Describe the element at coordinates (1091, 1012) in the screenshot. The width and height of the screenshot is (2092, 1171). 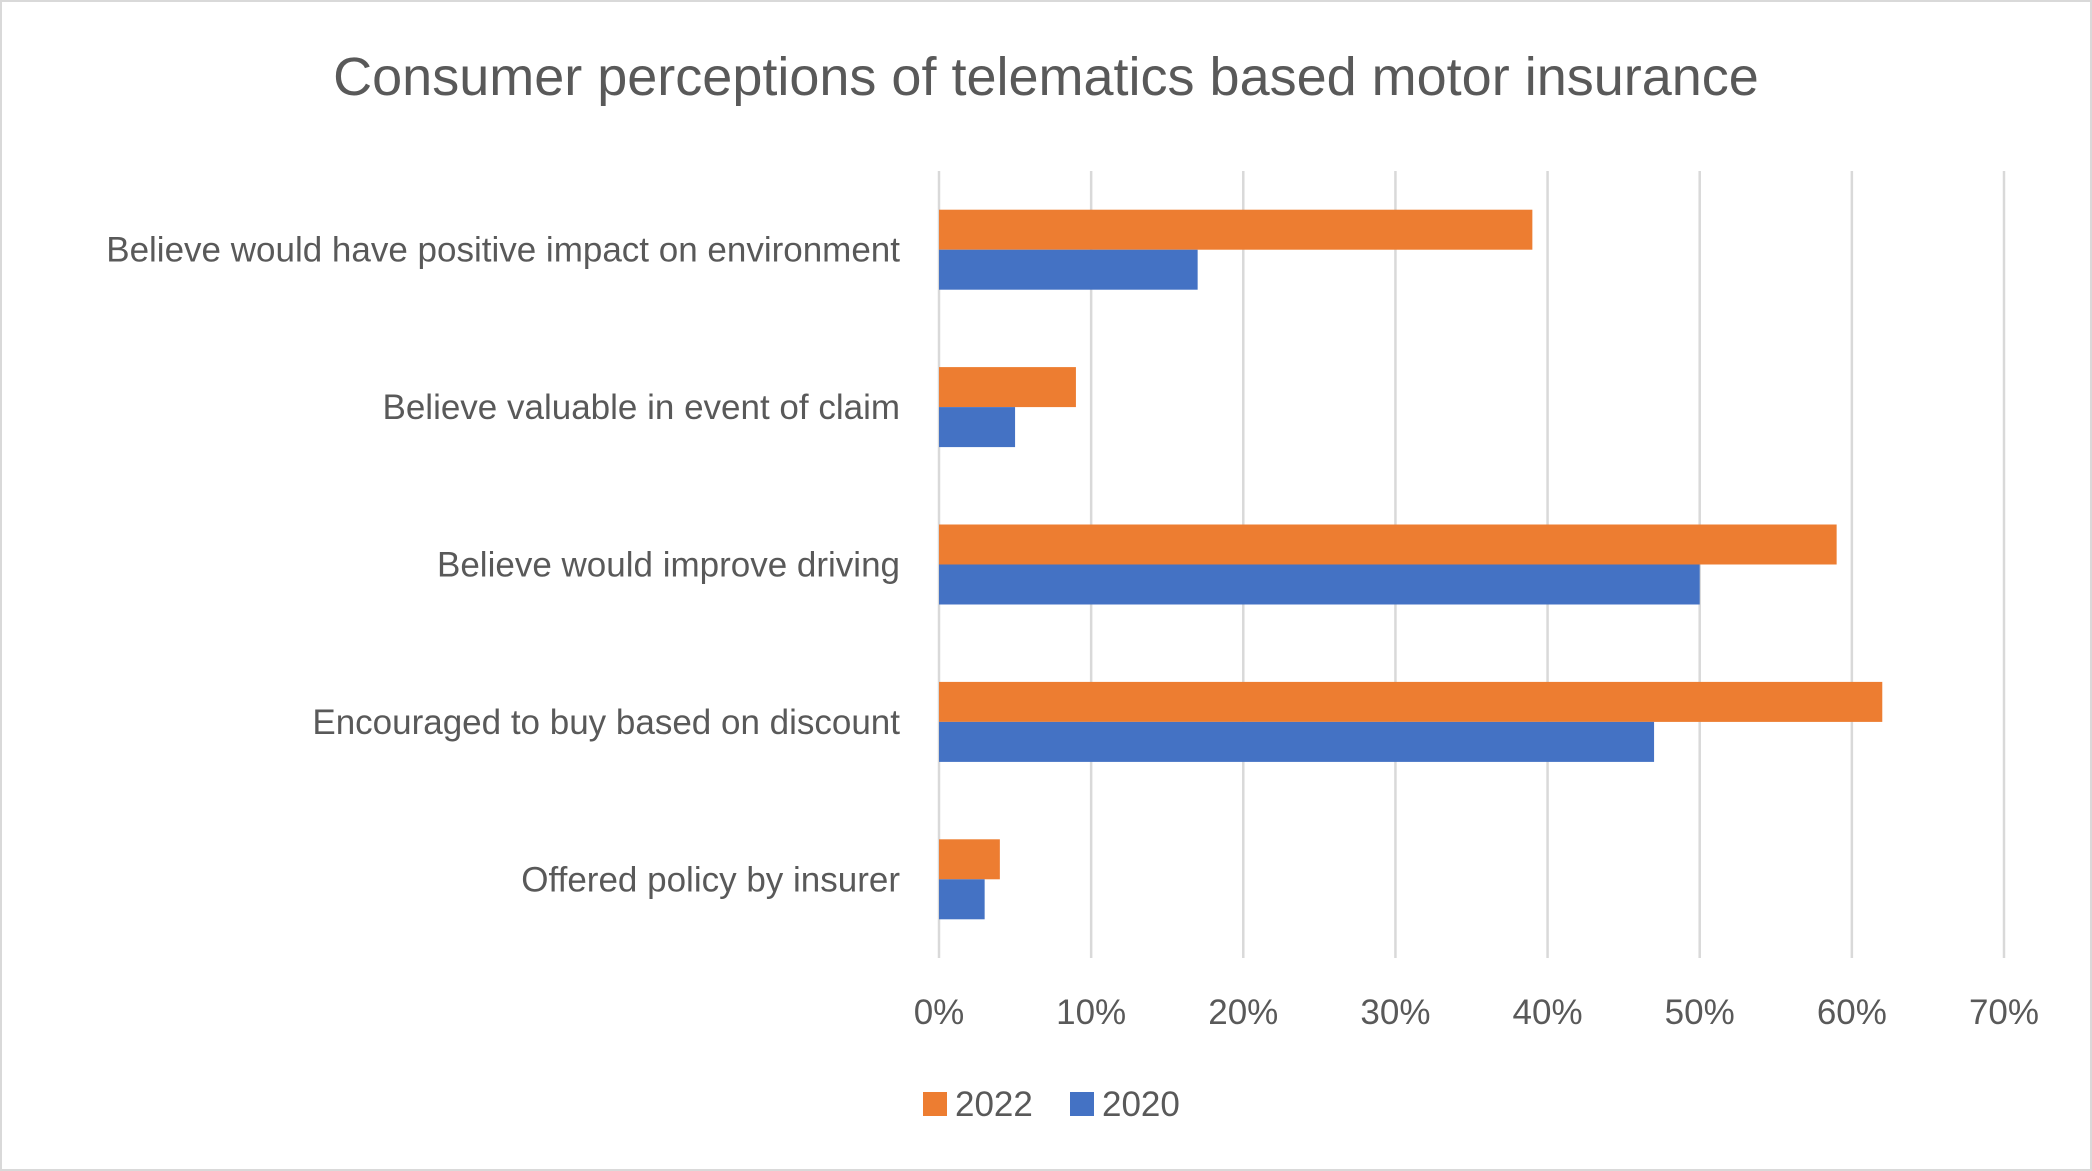
I see `x-tick-label: 10%` at that location.